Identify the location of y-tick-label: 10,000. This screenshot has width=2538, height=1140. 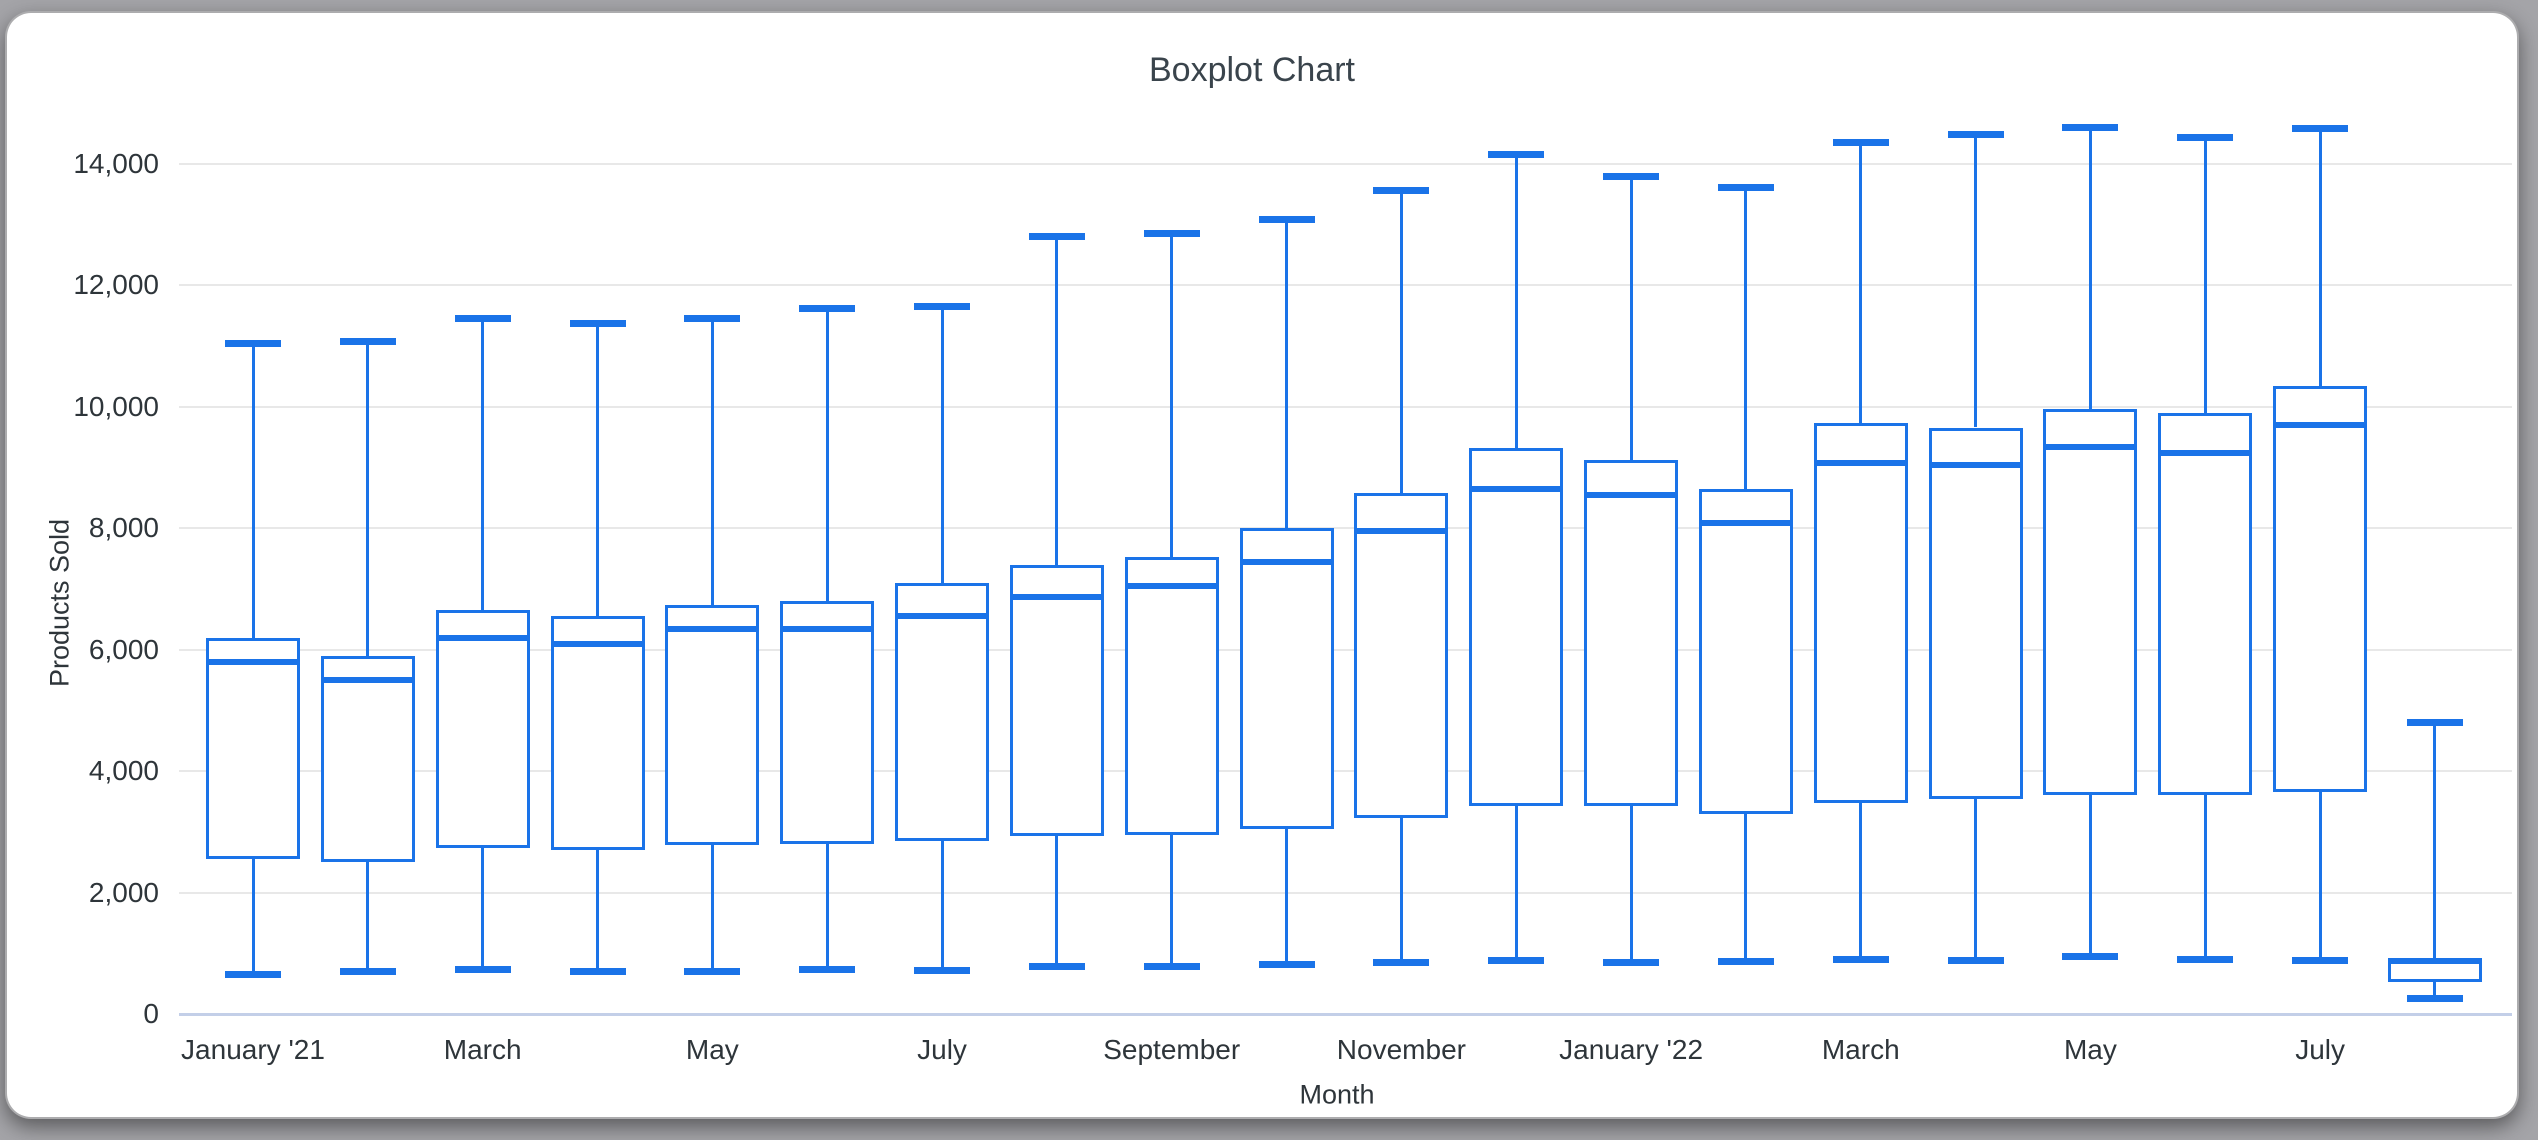
(116, 406).